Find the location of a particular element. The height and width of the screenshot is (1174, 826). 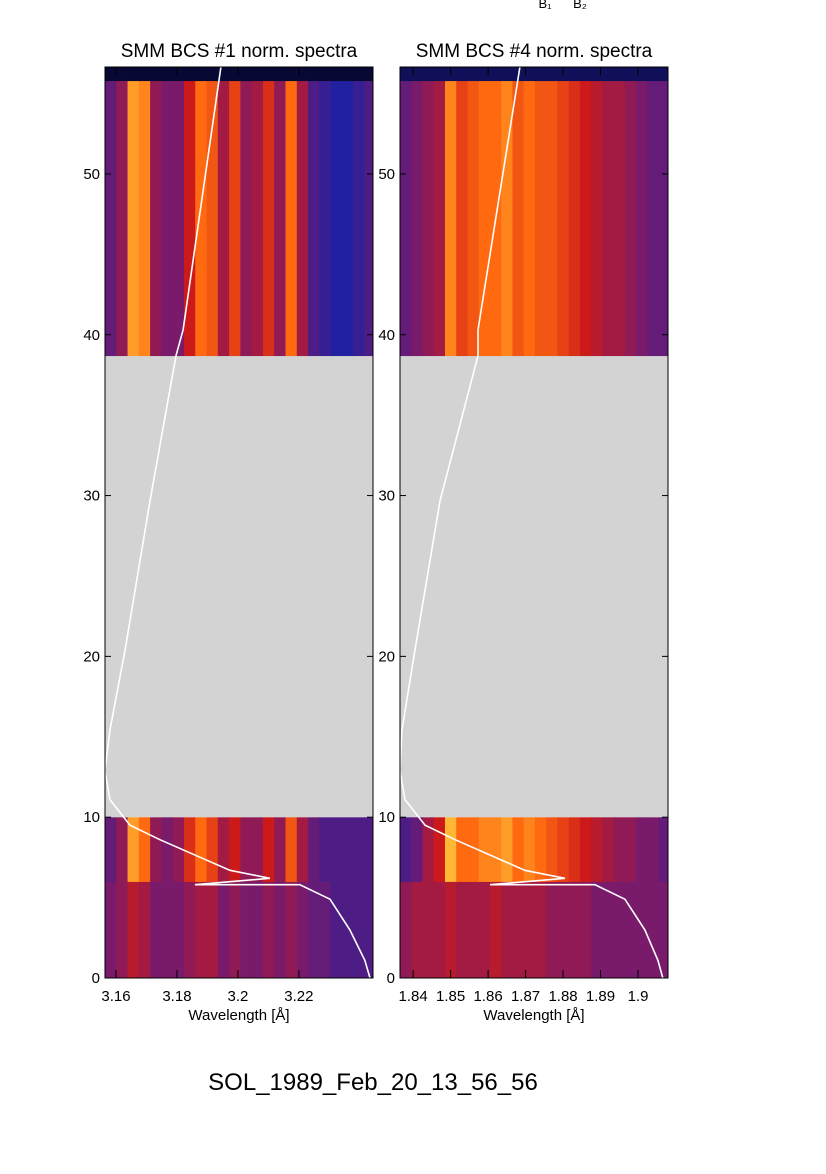

x-tick-label: 1.9 is located at coordinates (638, 996).